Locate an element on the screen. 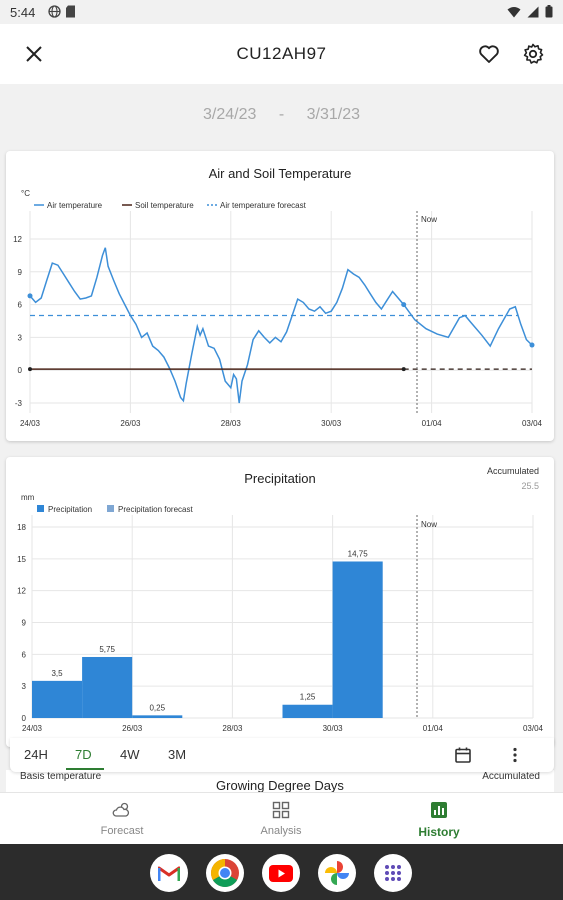 This screenshot has height=900, width=563. battery-icon is located at coordinates (549, 11).